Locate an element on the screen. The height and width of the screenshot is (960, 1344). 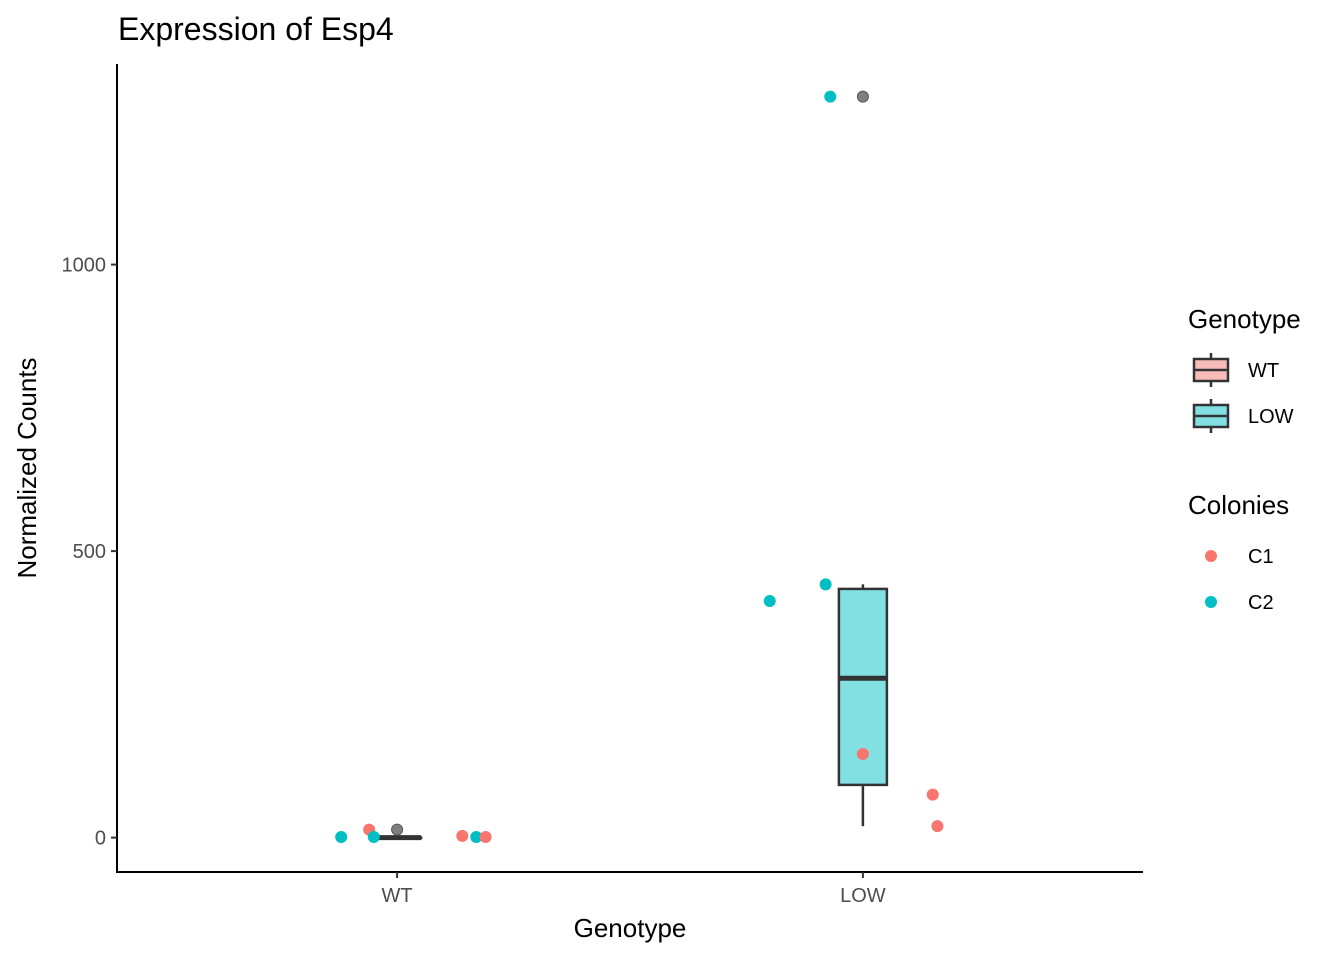
x-axis-title: Genotype is located at coordinates (630, 928).